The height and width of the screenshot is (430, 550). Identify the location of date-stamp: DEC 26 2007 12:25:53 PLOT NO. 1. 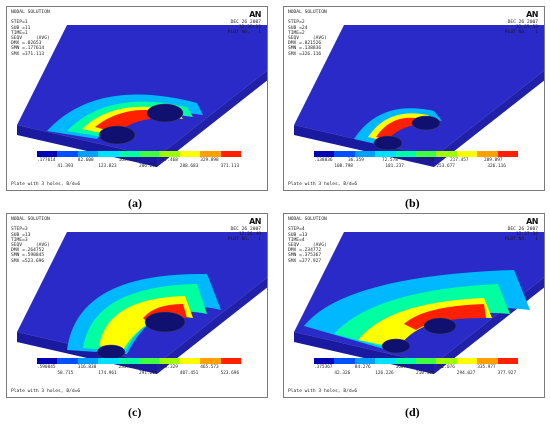
(521, 28).